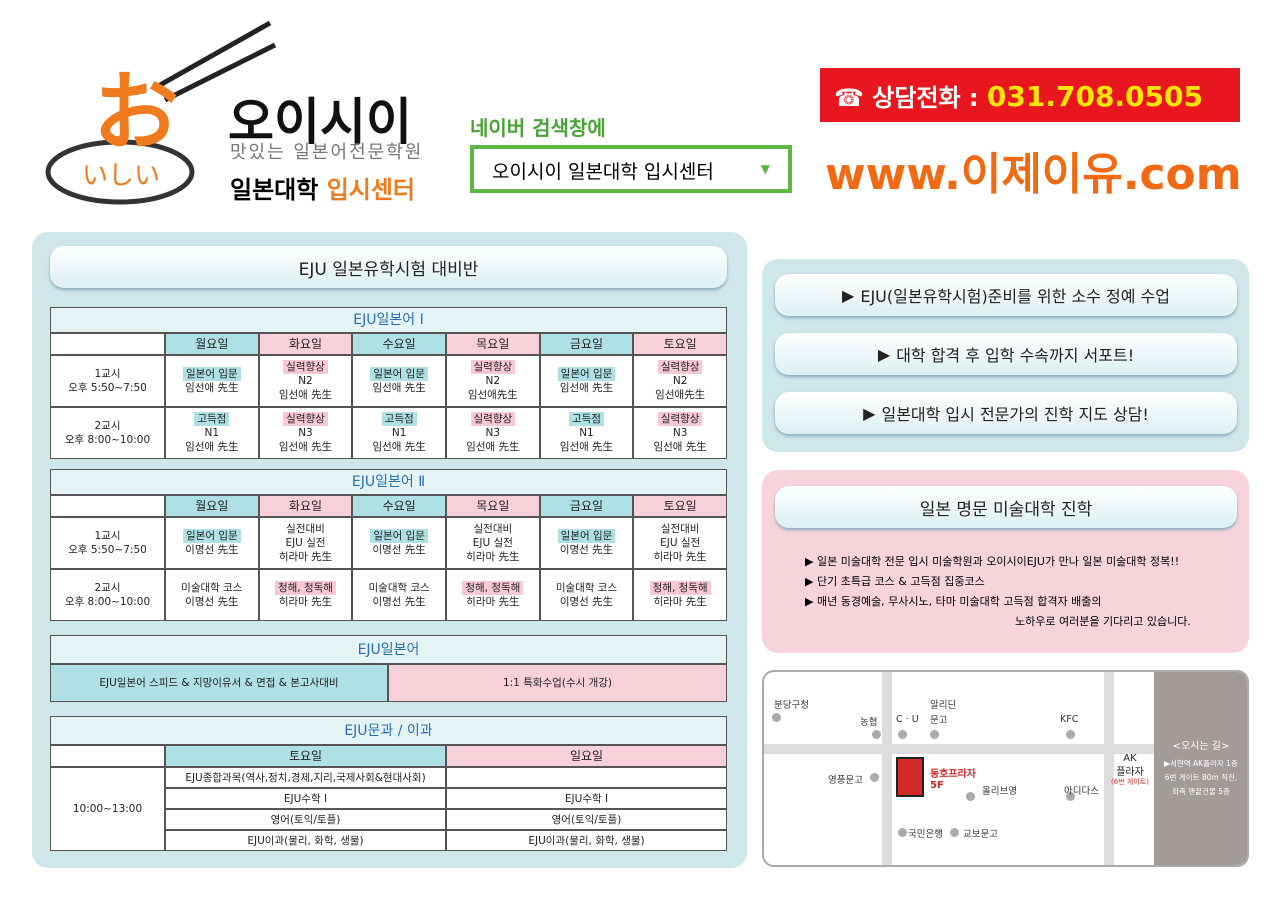 The height and width of the screenshot is (898, 1280). Describe the element at coordinates (305, 819) in the screenshot. I see `subject: 영어(토익/토플)` at that location.